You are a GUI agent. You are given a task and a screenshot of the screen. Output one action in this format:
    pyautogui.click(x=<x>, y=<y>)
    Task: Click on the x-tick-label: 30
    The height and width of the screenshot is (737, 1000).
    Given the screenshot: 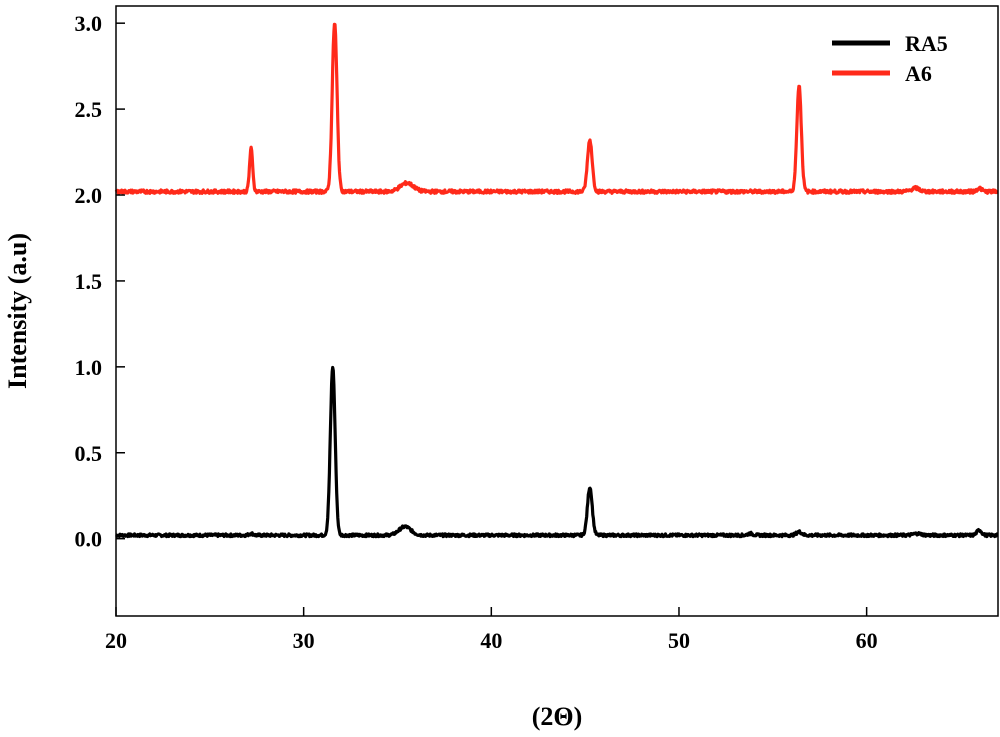 What is the action you would take?
    pyautogui.click(x=304, y=640)
    